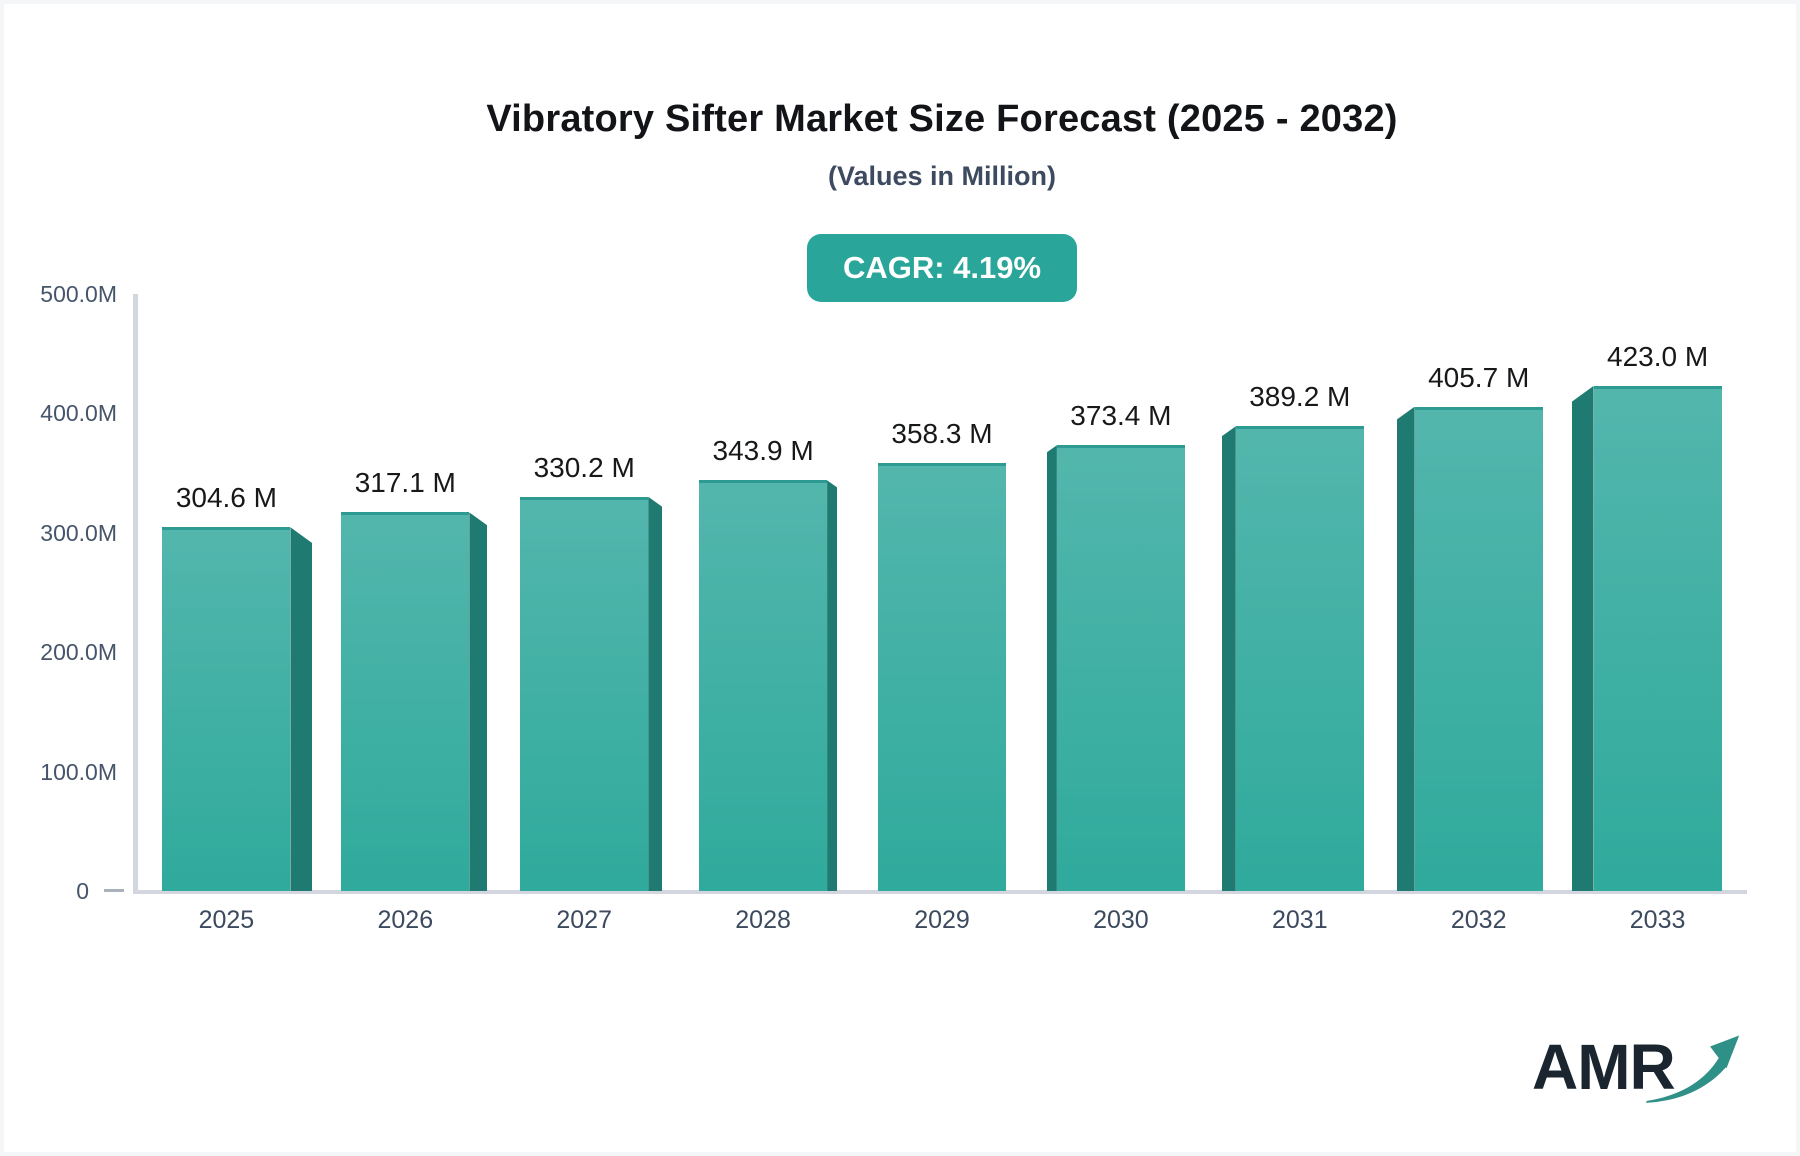  I want to click on bar-2032, so click(1478, 648).